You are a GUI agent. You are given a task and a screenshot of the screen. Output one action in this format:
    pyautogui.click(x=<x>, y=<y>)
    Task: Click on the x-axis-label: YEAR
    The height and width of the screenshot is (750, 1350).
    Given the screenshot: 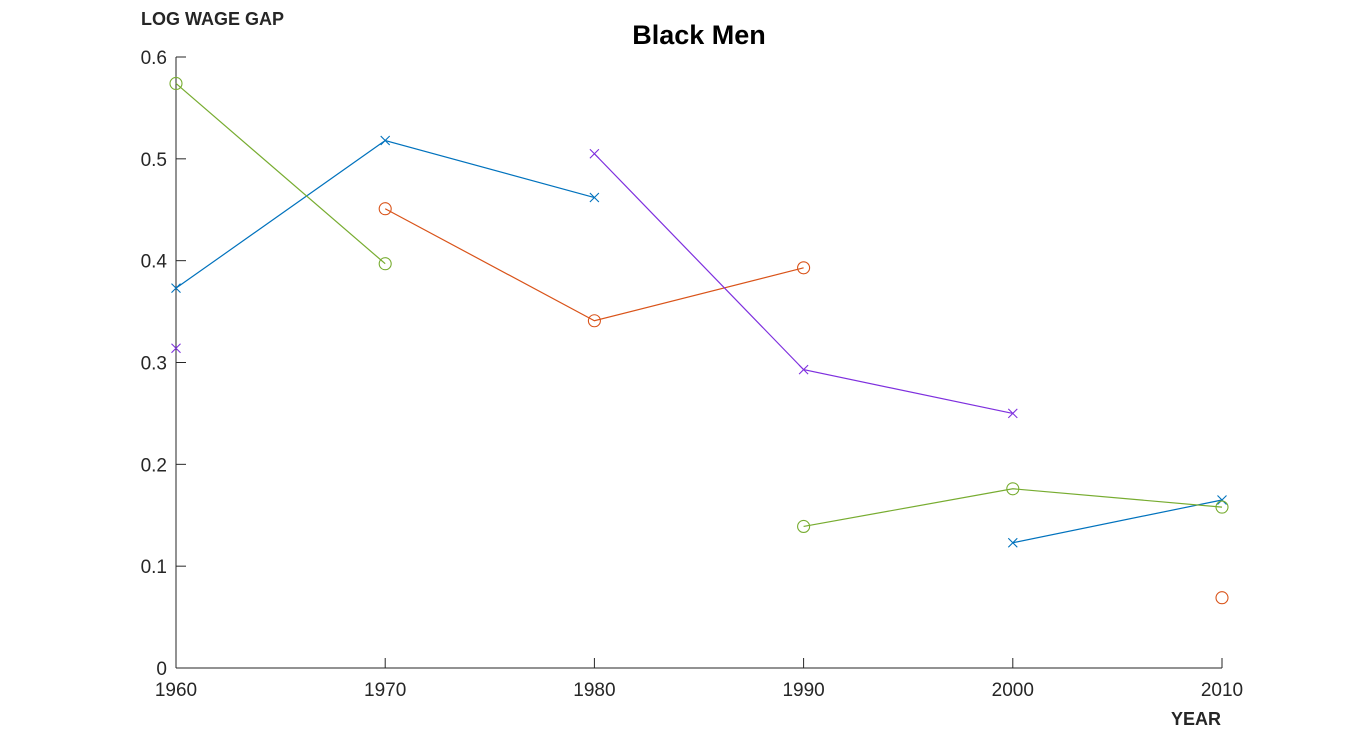 What is the action you would take?
    pyautogui.click(x=1196, y=719)
    